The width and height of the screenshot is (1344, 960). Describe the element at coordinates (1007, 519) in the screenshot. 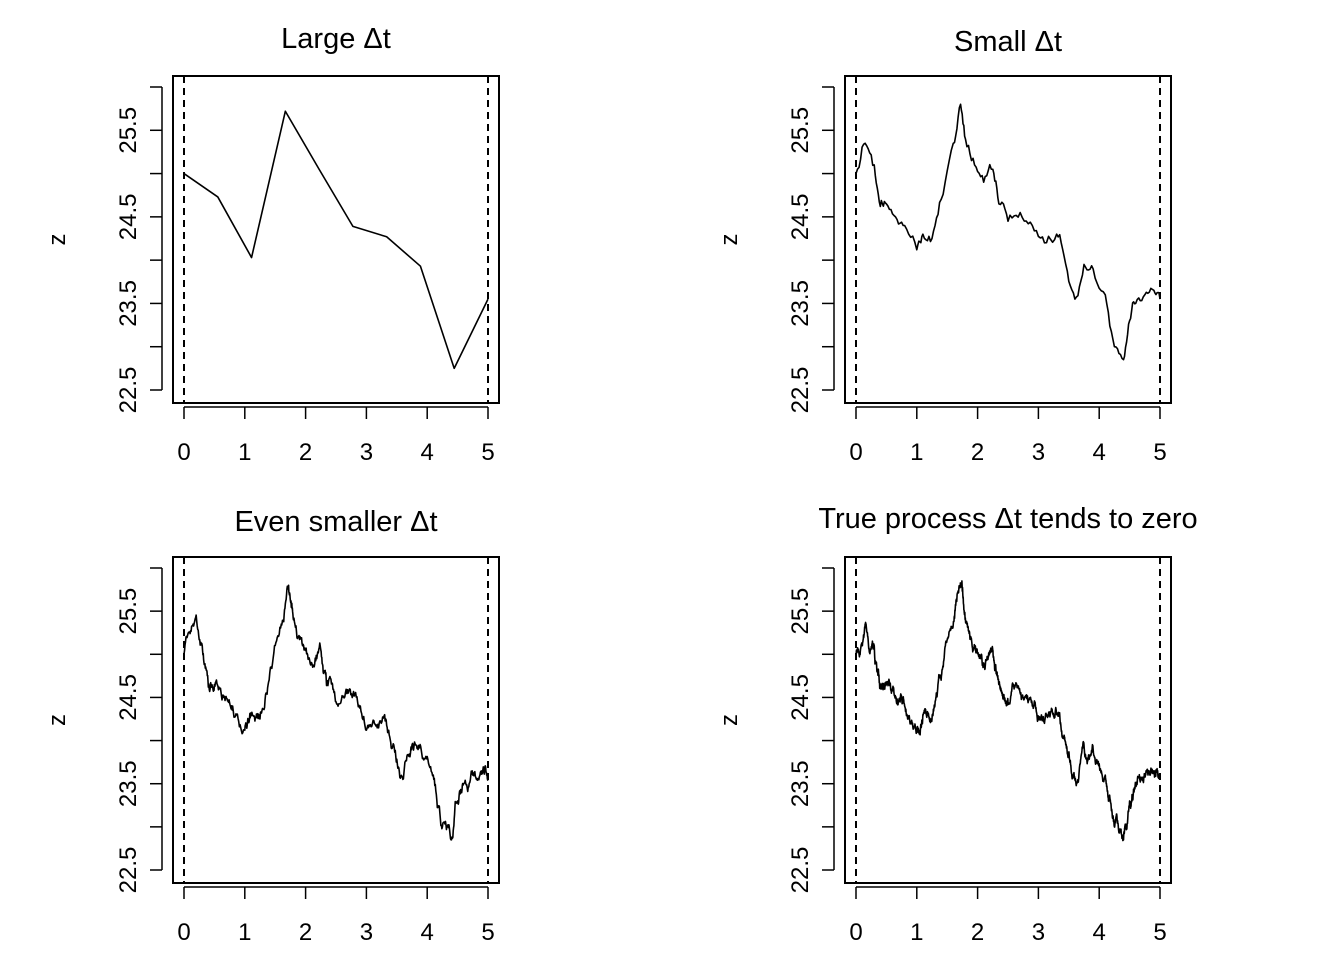

I see `chart-title: True process Δt tends to zero` at that location.